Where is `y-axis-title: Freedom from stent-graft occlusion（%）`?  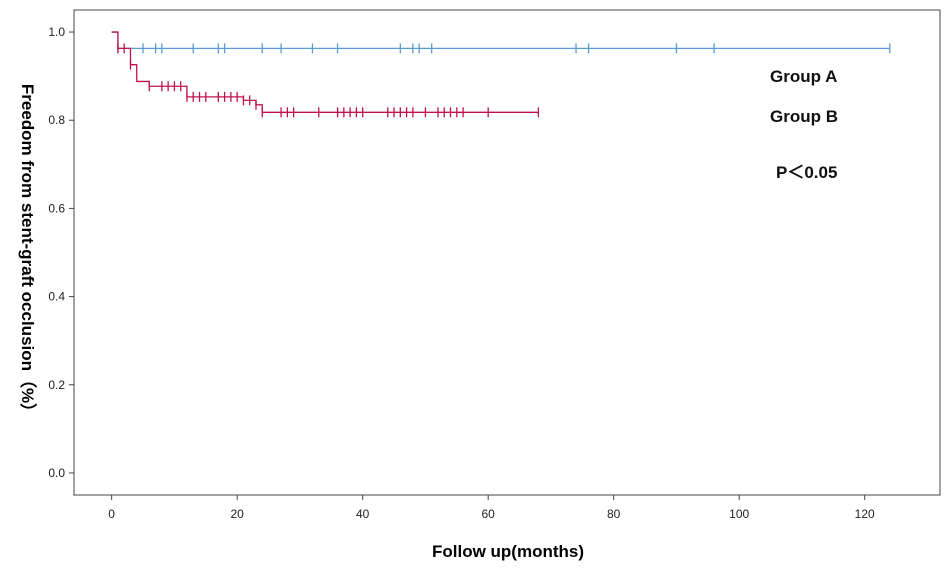 y-axis-title: Freedom from stent-graft occlusion（%） is located at coordinates (28, 252).